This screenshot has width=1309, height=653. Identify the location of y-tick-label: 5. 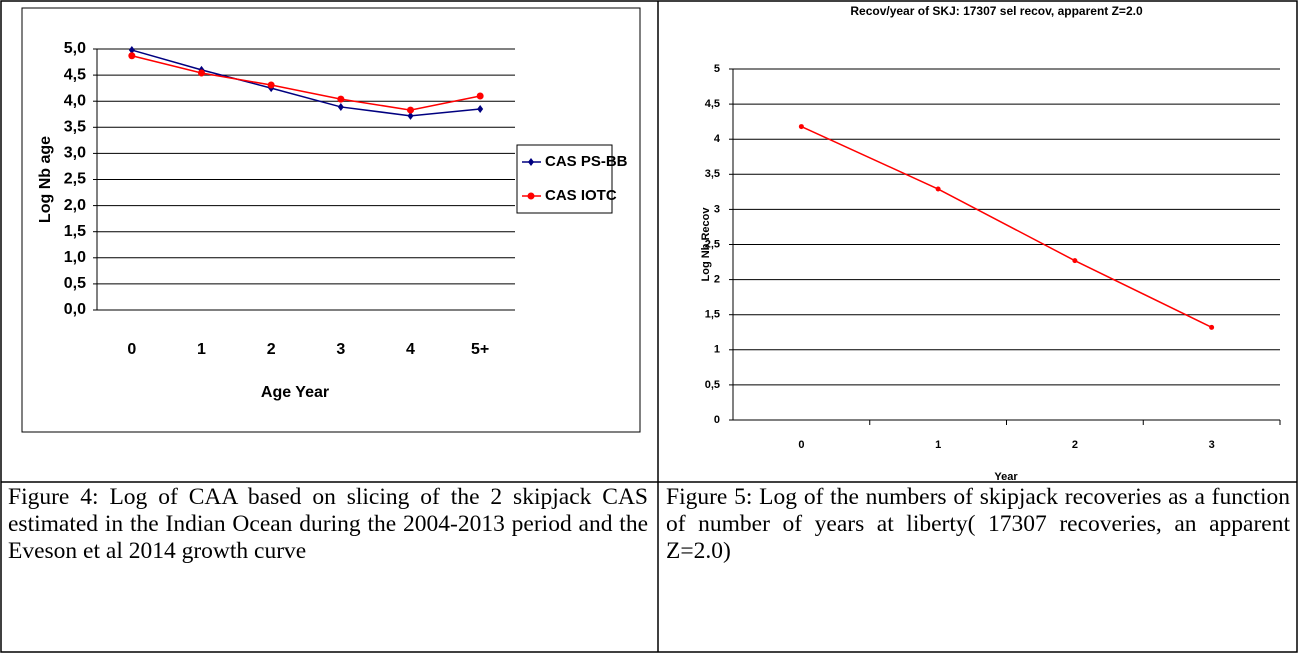
(717, 69).